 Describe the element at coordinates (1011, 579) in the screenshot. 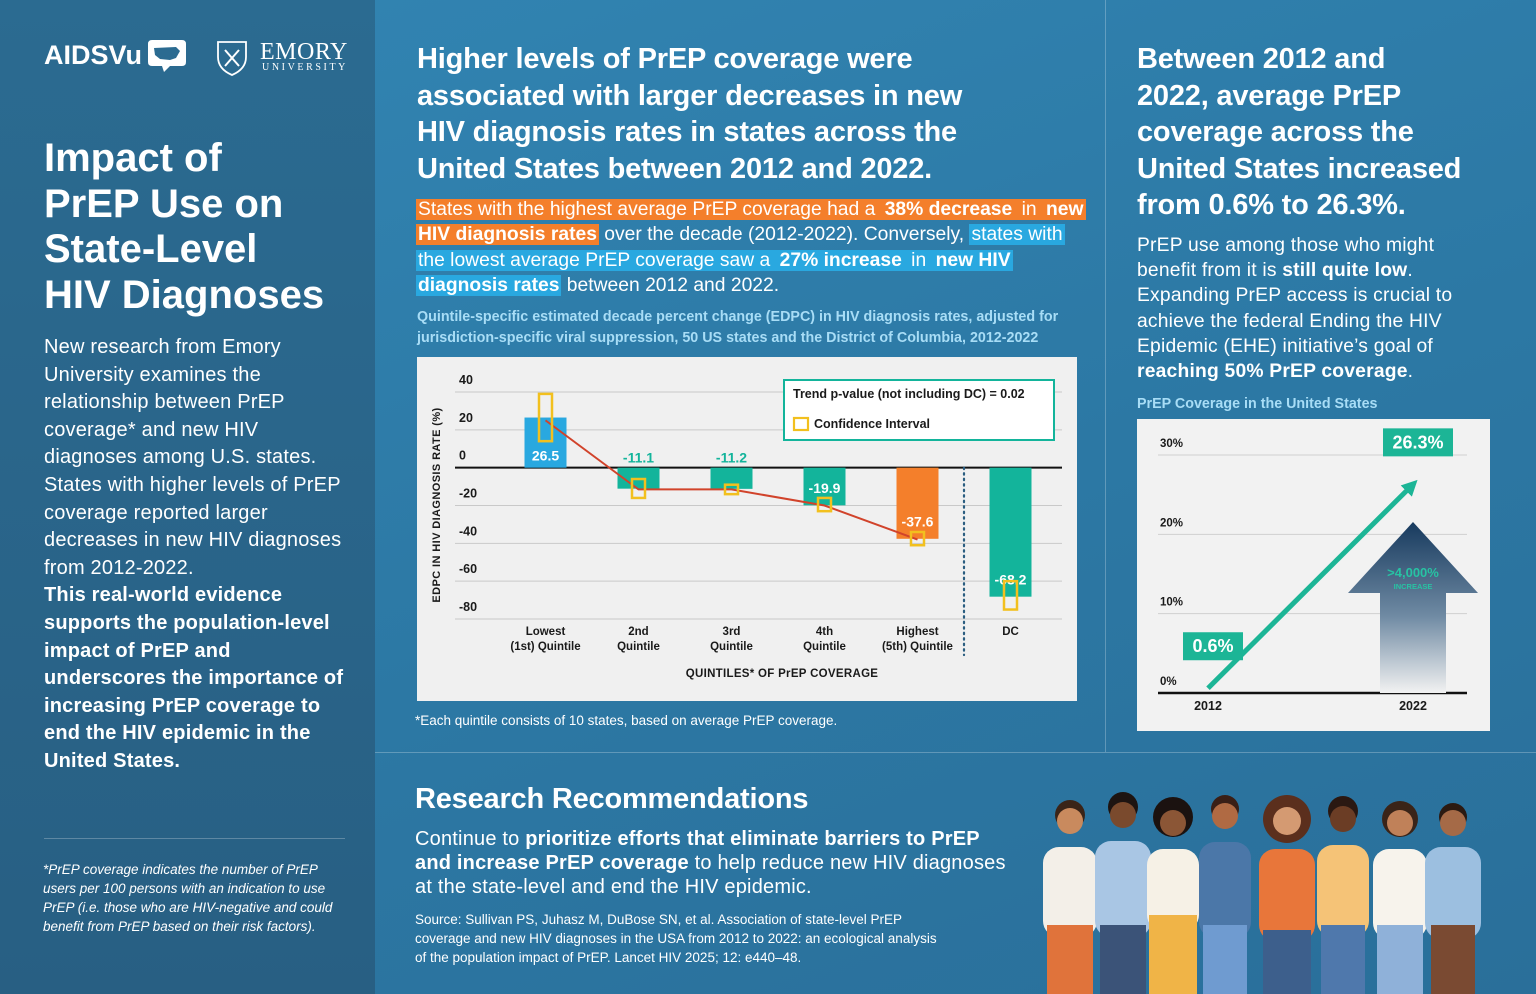

I see `data-label: -68.2` at that location.